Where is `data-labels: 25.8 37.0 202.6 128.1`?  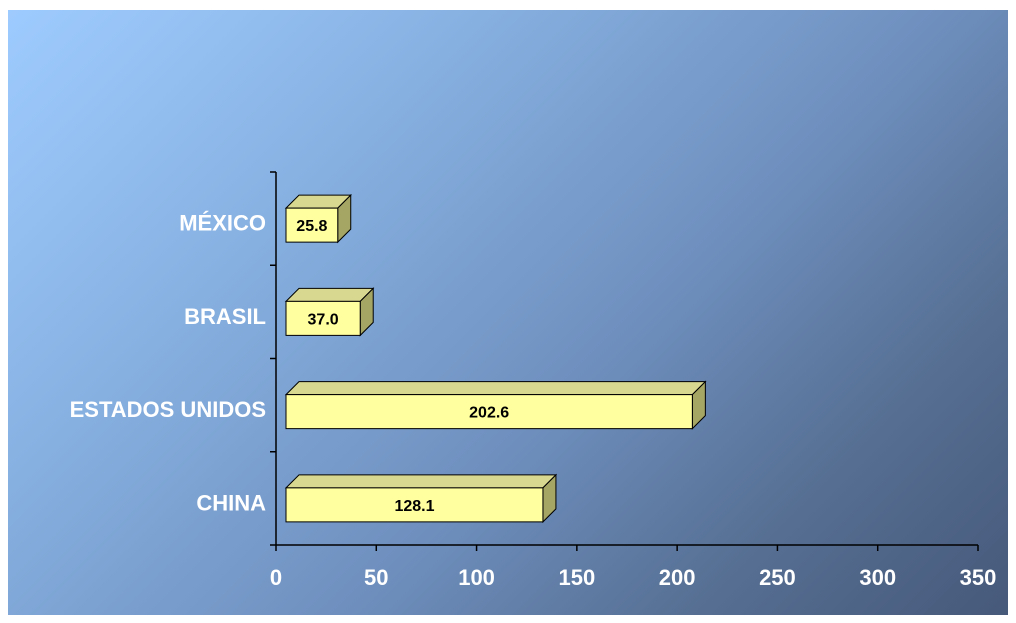
data-labels: 25.8 37.0 202.6 128.1 is located at coordinates (402, 366).